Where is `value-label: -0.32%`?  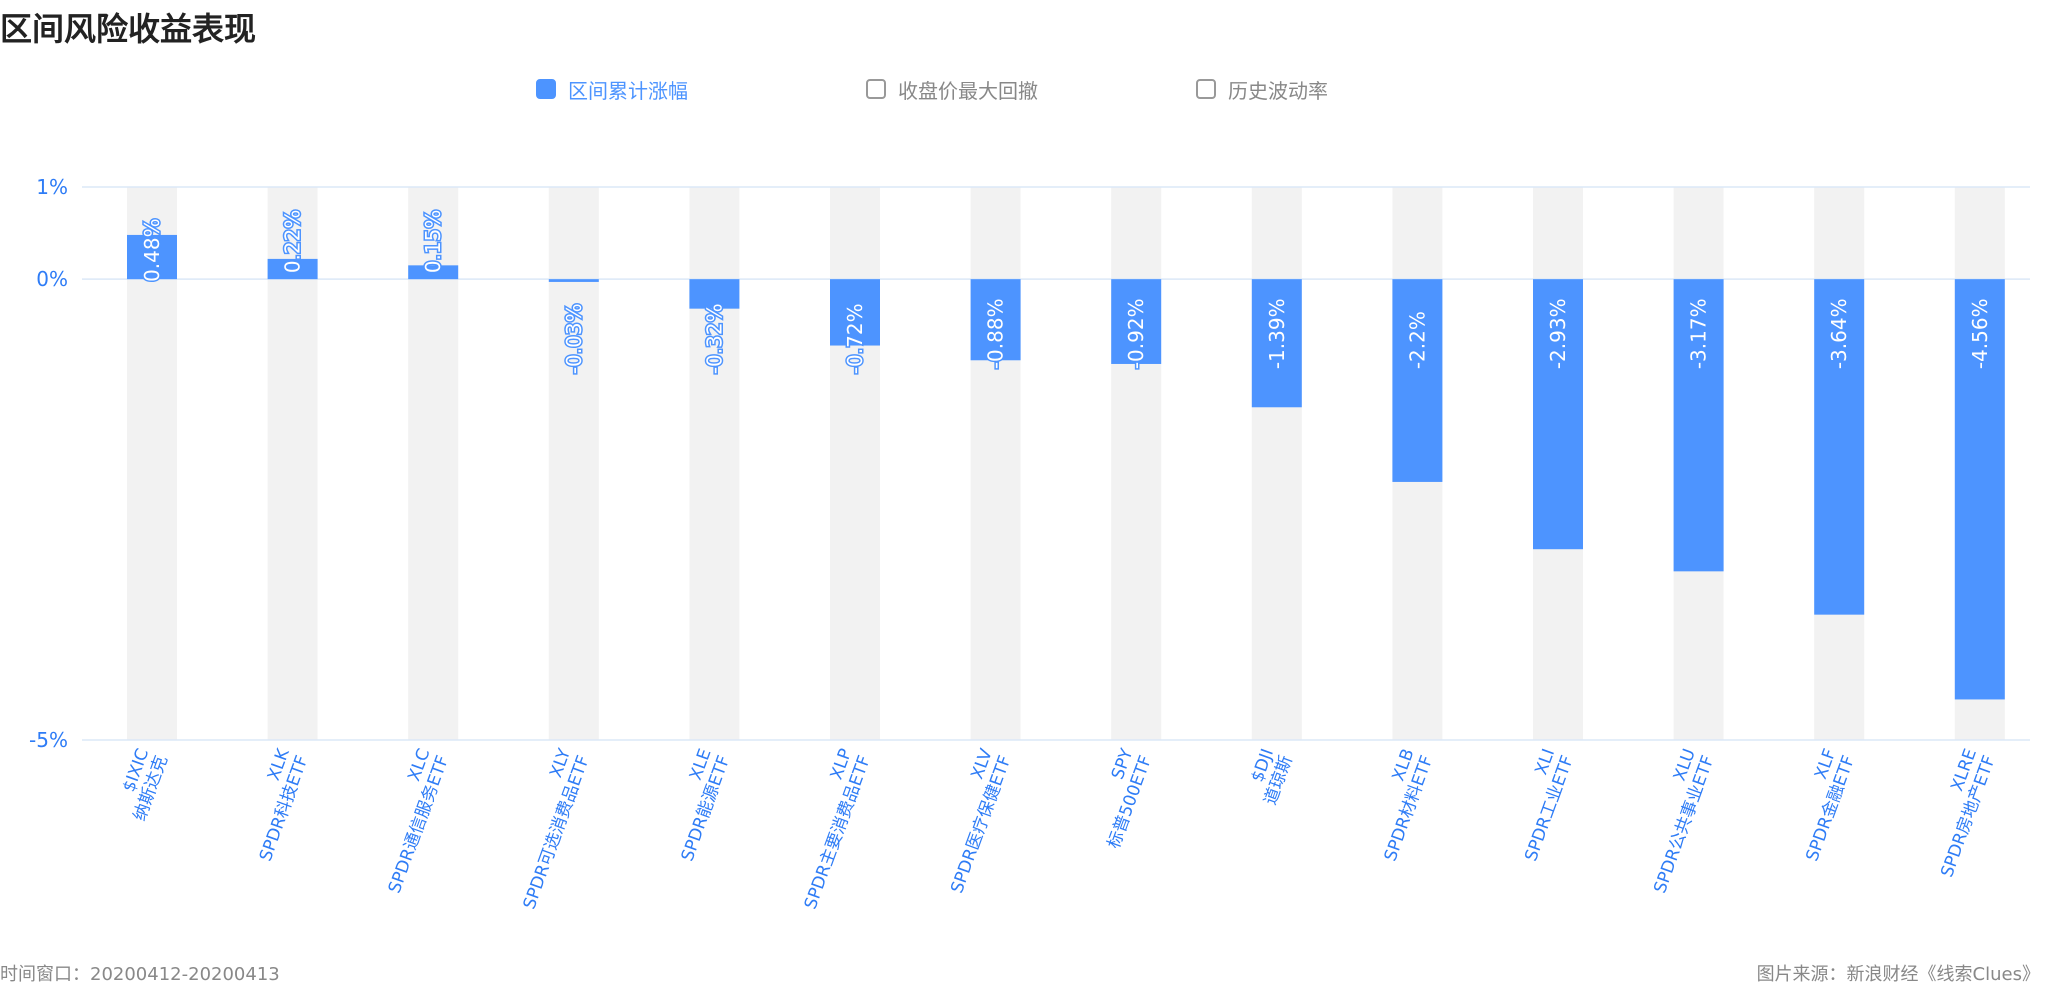
value-label: -0.32% is located at coordinates (714, 338).